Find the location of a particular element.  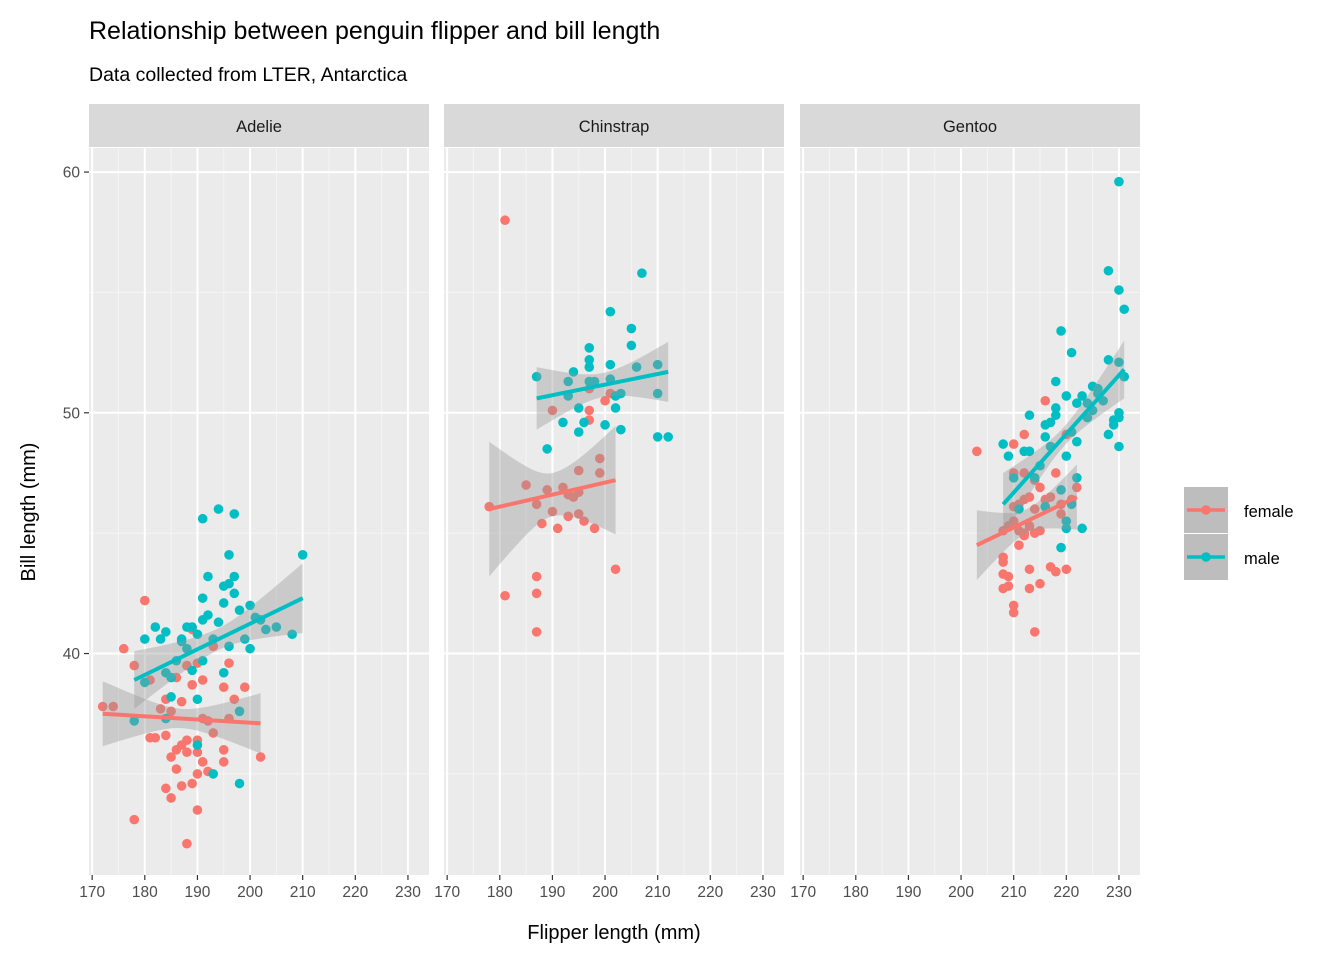

x-tick-label: 200 is located at coordinates (605, 892).